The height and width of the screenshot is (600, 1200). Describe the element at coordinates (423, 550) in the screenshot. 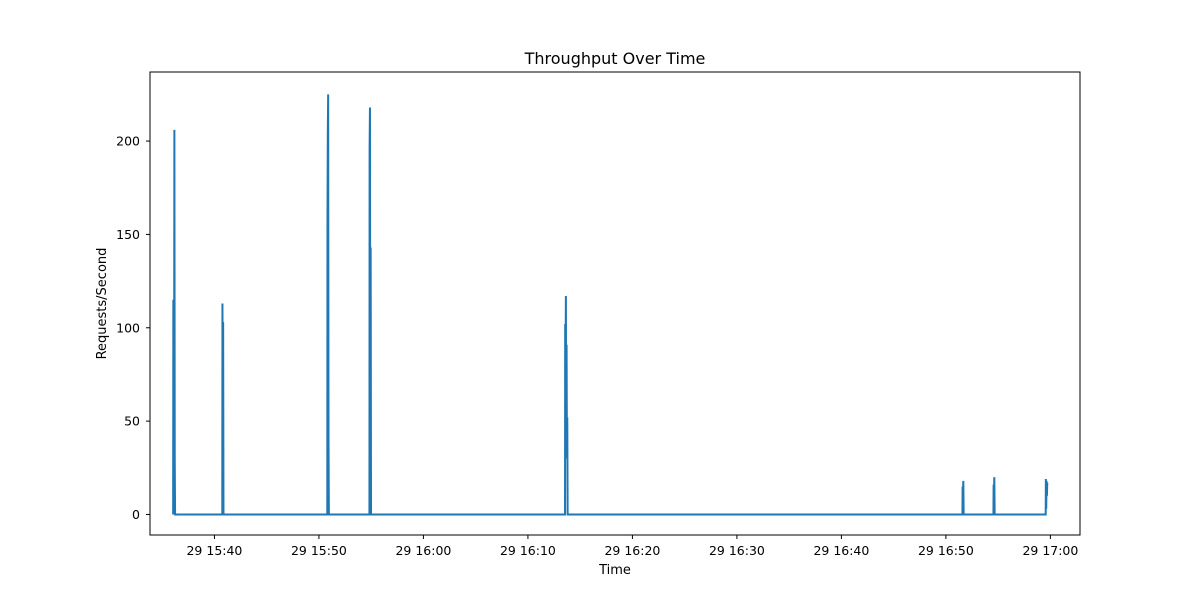

I see `x-tick-label-3: 29 16:00` at that location.